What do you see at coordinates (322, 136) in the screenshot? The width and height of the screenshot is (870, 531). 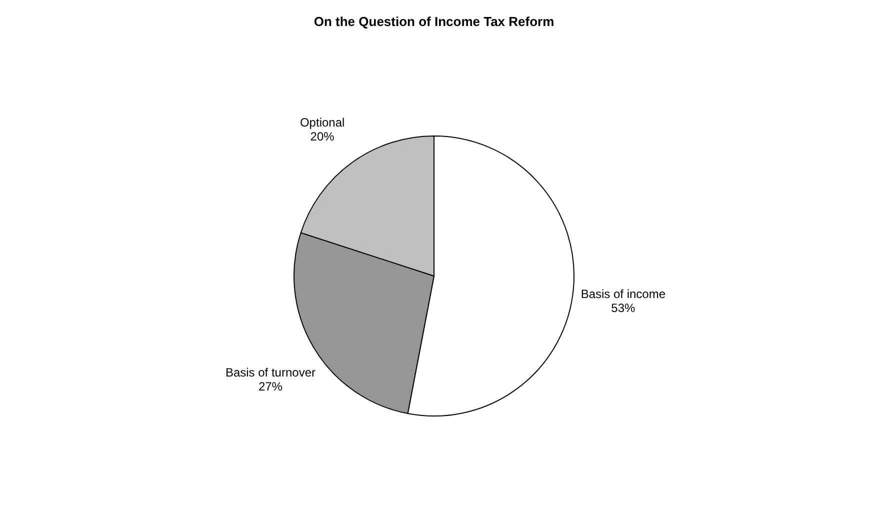 I see `data-label: 20%` at bounding box center [322, 136].